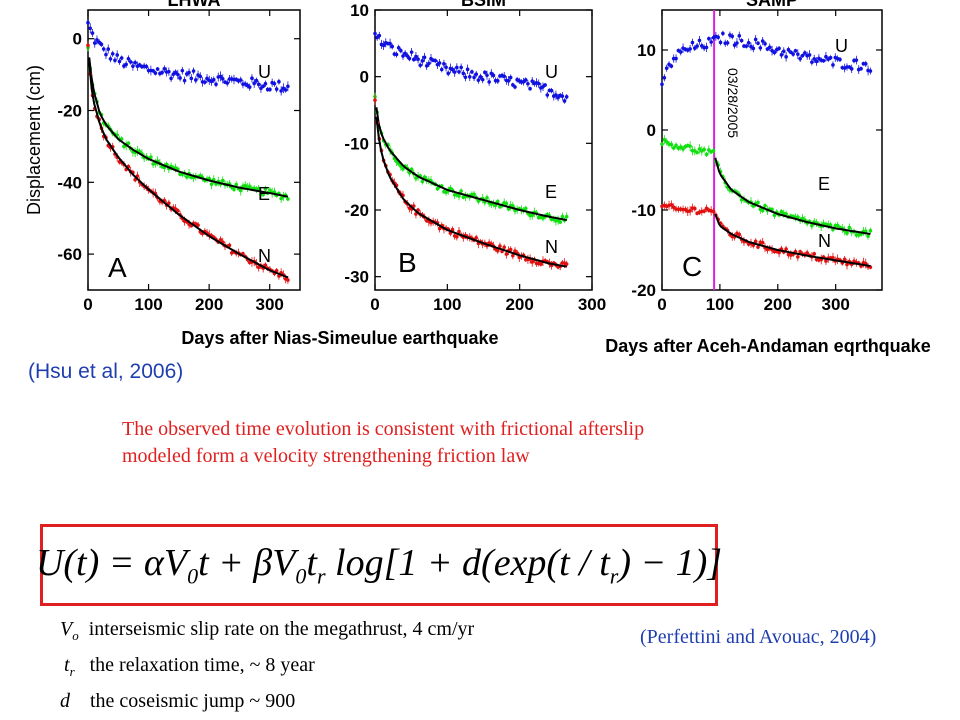  I want to click on y-axis-label: Displacement (cm), so click(34, 140).